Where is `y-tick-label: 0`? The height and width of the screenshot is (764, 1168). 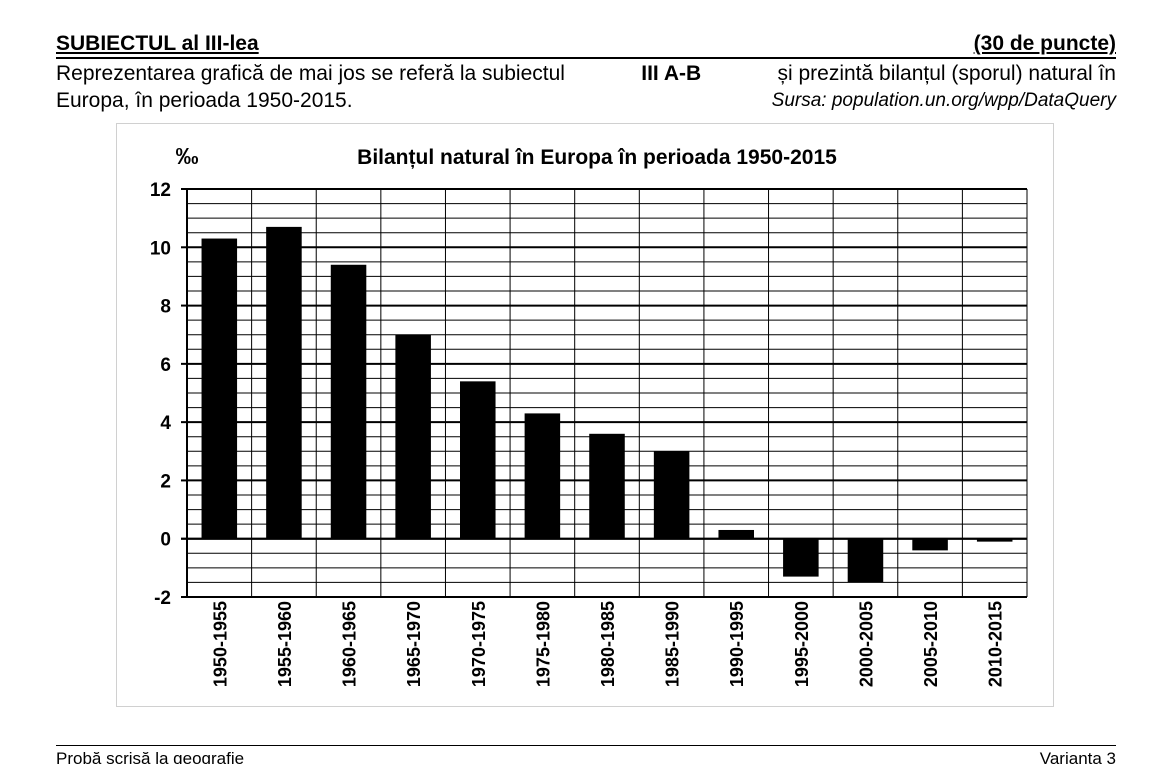
y-tick-label: 0 is located at coordinates (165, 540).